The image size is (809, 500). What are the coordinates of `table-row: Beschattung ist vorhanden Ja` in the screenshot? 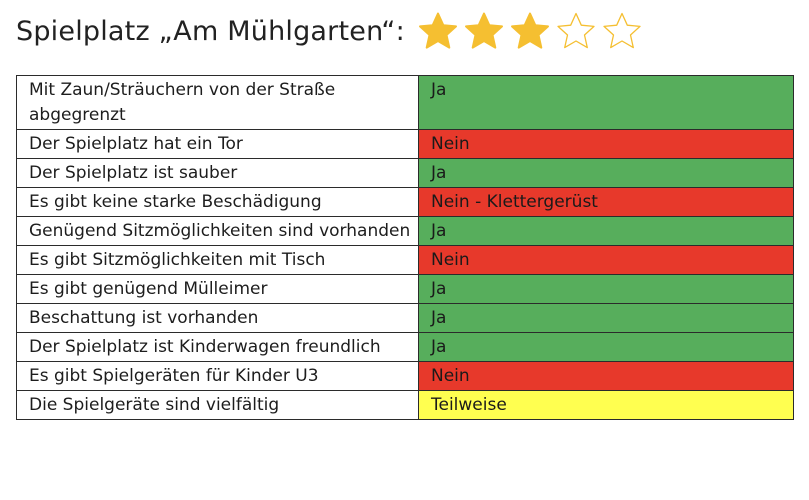 It's located at (405, 318).